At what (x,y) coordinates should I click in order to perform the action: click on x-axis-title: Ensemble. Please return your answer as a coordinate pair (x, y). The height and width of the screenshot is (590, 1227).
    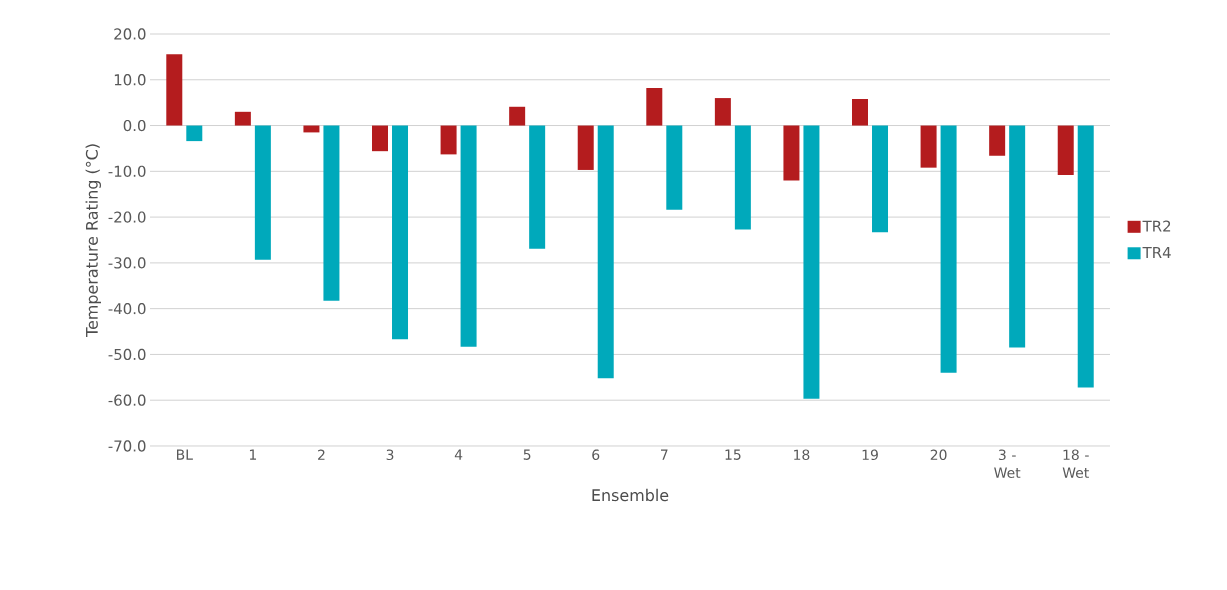
    Looking at the image, I should click on (630, 495).